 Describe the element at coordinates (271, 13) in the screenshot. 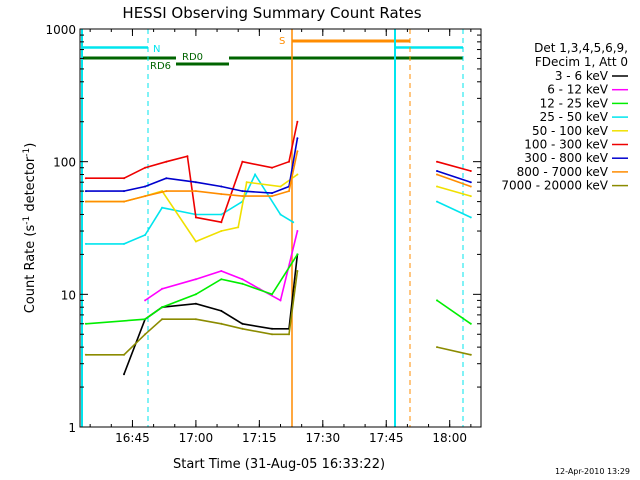

I see `chart-title: HESSI Observing Summary Count Rates` at that location.